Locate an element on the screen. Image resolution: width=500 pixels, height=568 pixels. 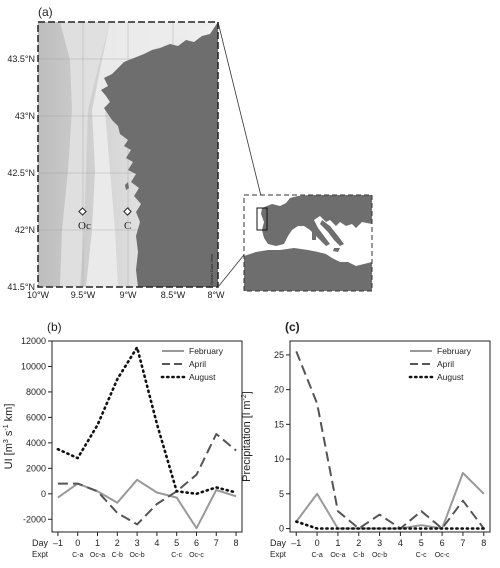
y-tick-label: 10000 is located at coordinates (33, 366).